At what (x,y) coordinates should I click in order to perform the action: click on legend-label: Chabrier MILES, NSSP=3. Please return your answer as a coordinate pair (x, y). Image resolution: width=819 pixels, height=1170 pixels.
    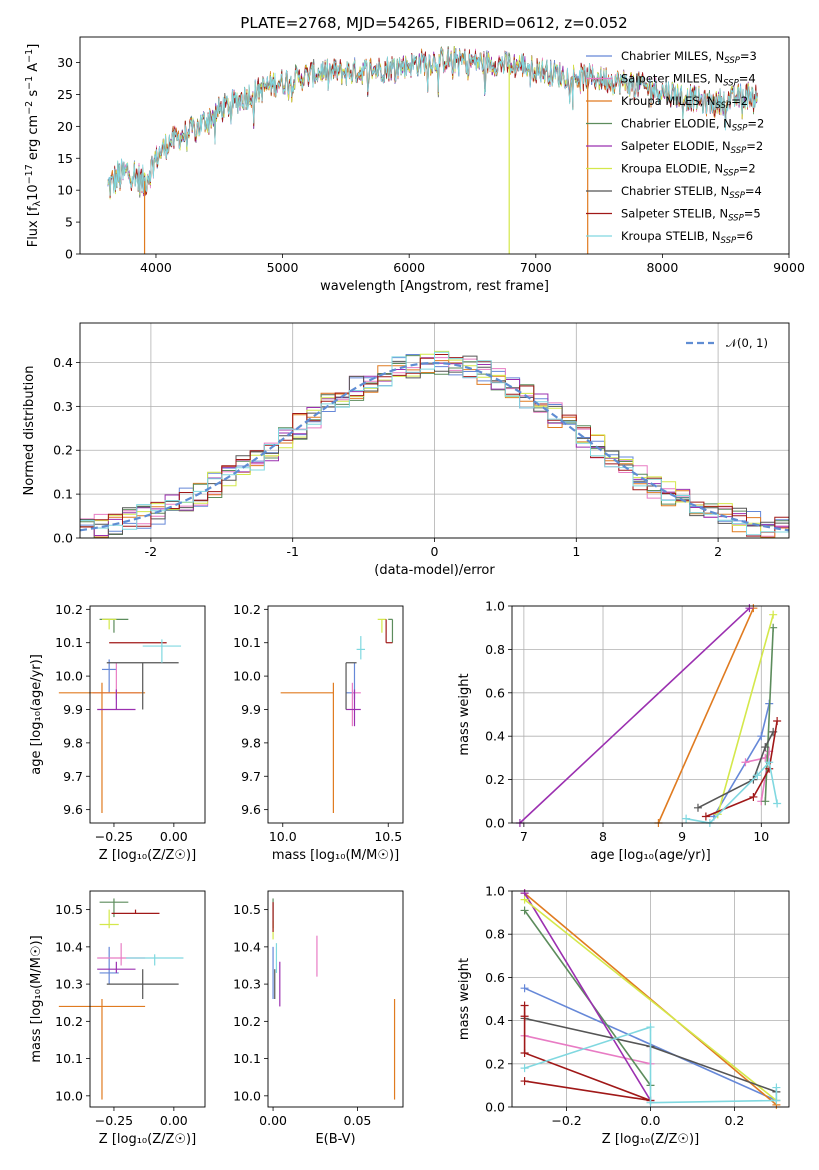
    Looking at the image, I should click on (689, 57).